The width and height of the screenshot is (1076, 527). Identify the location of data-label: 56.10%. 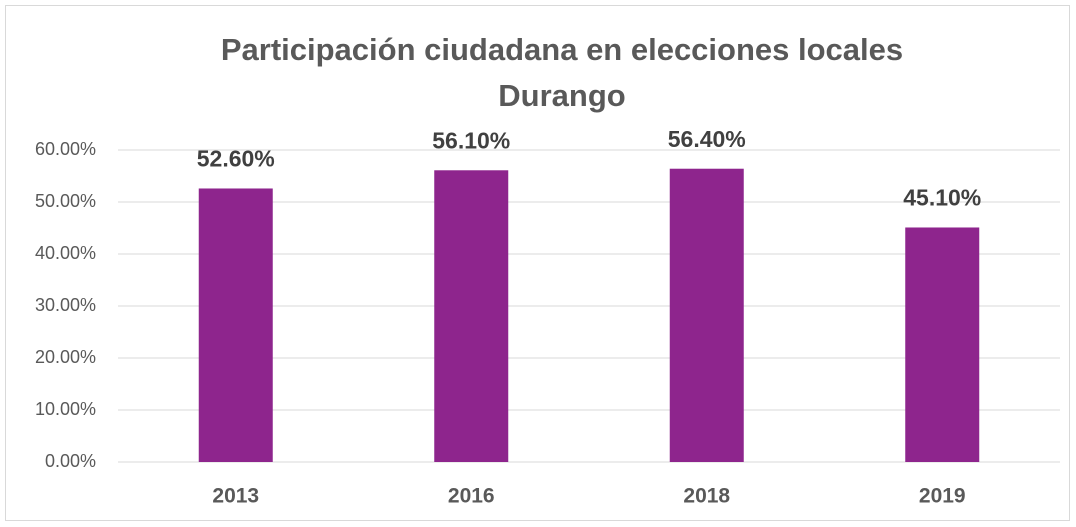
(471, 140).